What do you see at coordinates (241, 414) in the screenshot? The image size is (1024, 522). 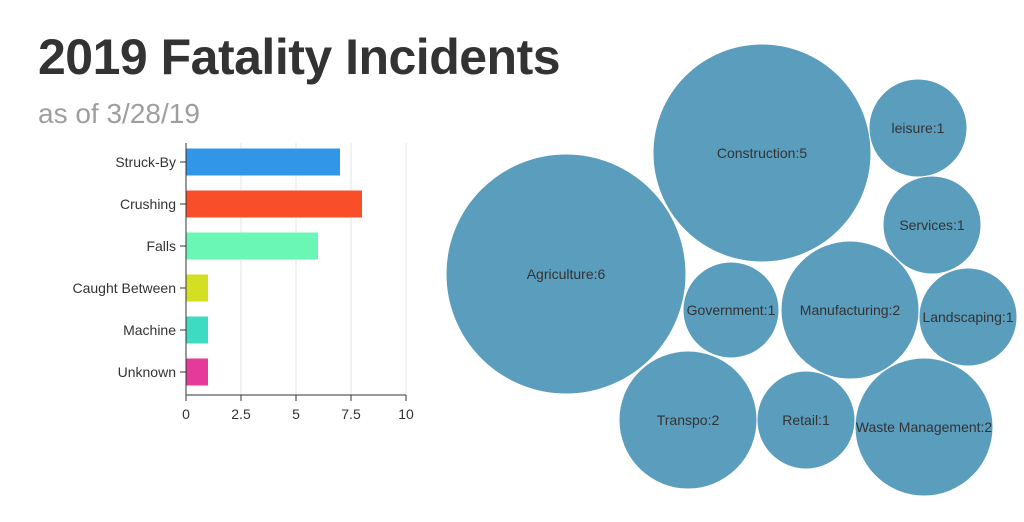 I see `x-tick-label: 2.5` at bounding box center [241, 414].